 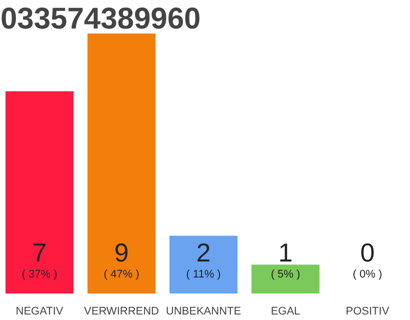 What do you see at coordinates (121, 253) in the screenshot?
I see `data-label: 9` at bounding box center [121, 253].